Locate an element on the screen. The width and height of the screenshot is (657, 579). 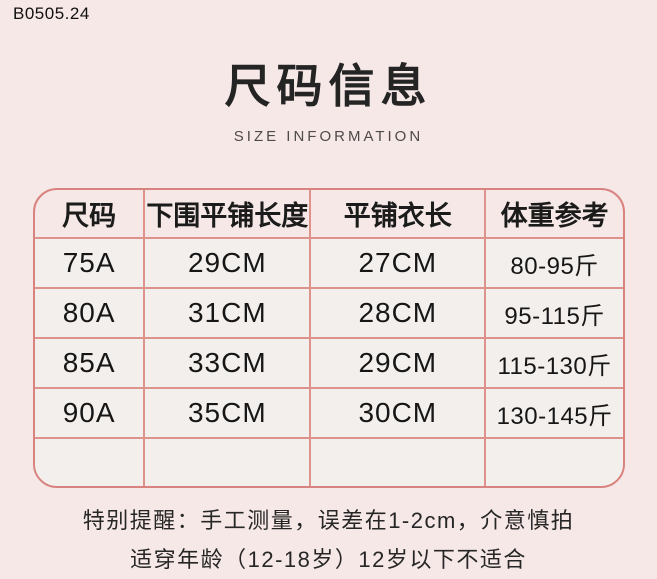
column-header-underbust: 下围平铺长度 is located at coordinates (227, 214).